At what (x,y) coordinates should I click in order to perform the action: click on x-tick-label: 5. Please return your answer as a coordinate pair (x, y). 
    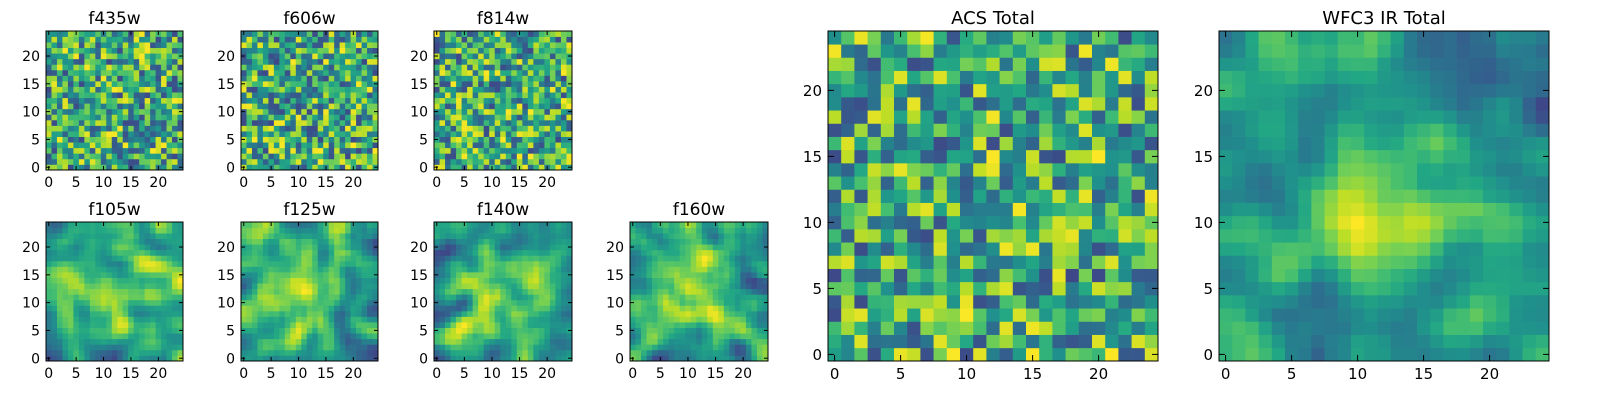
    Looking at the image, I should click on (271, 374).